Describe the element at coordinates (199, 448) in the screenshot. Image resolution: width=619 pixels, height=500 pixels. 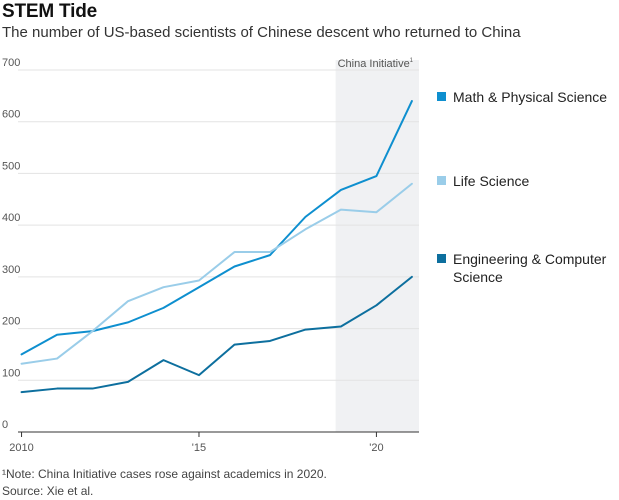
I see `x-tick-label: '15` at that location.